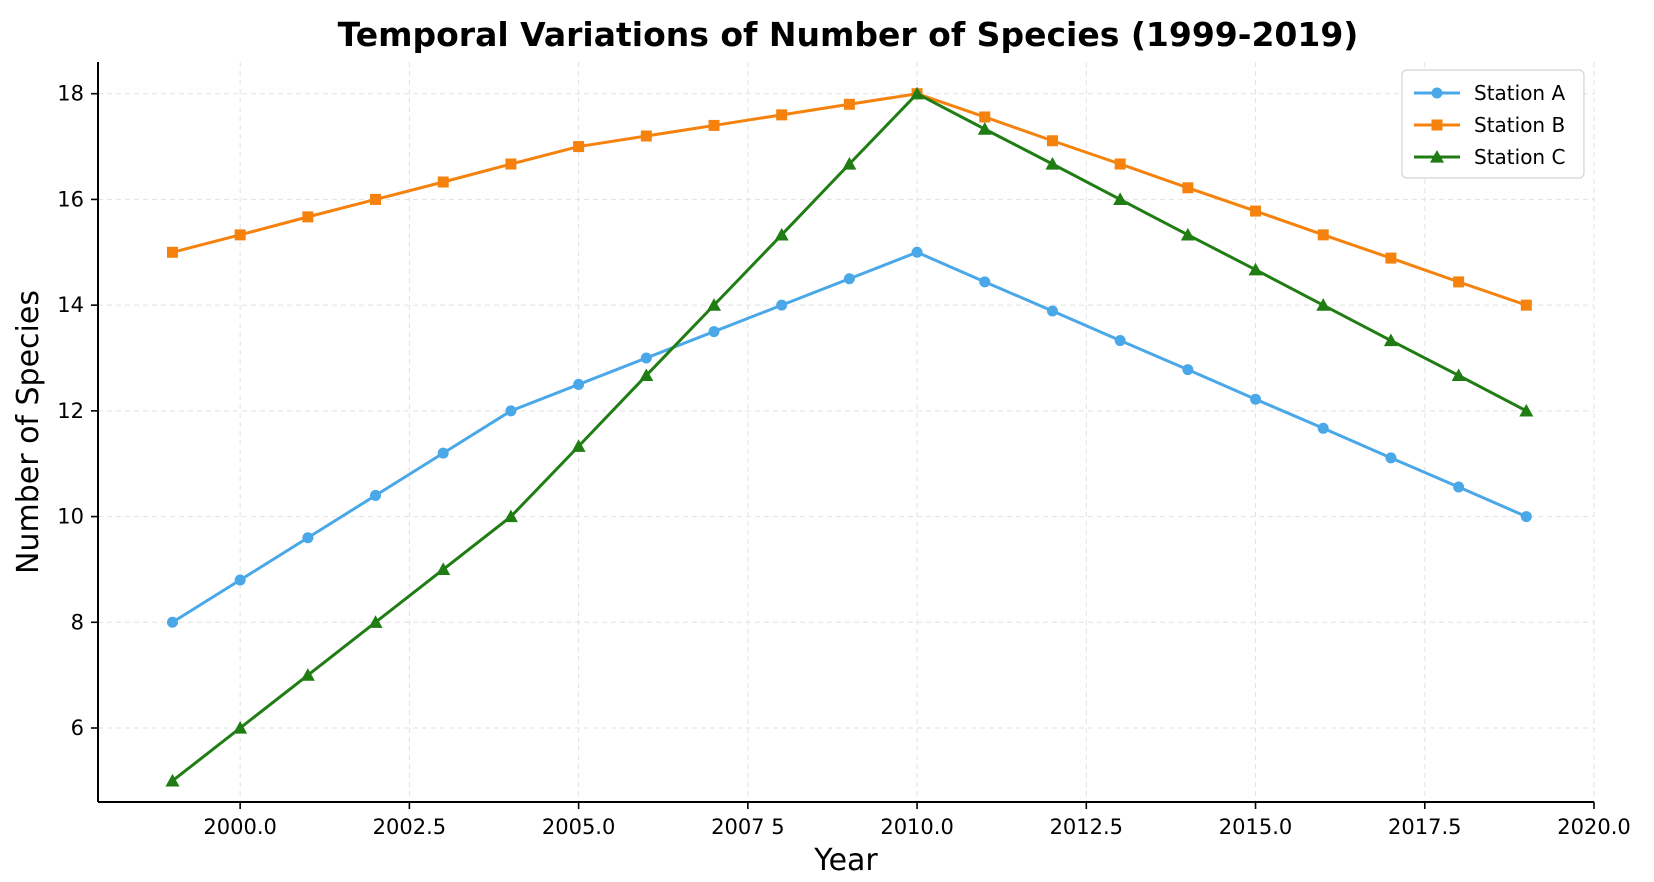 This screenshot has width=1654, height=882. I want to click on y-tick-label: 12, so click(70, 411).